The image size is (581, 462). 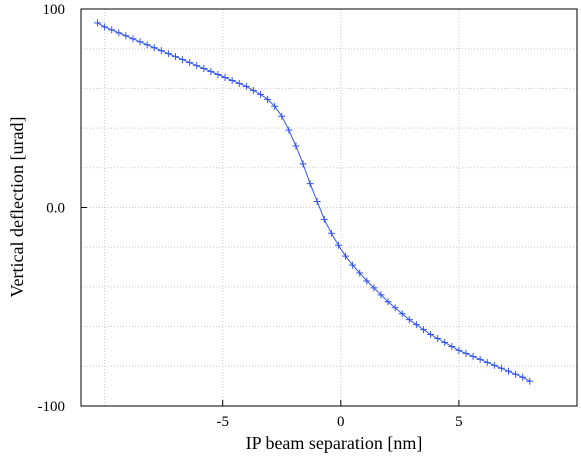 I want to click on x-axis-label: IP beam separation [nm], so click(x=334, y=443).